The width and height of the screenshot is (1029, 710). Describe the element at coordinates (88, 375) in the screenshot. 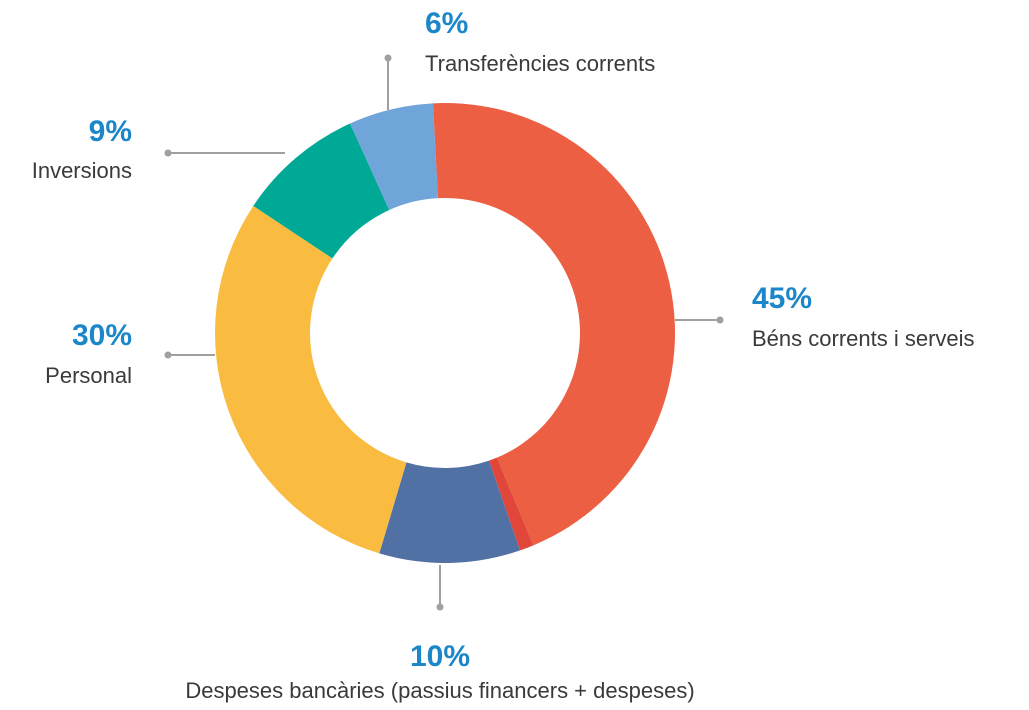

I see `category-label: Personal` at that location.